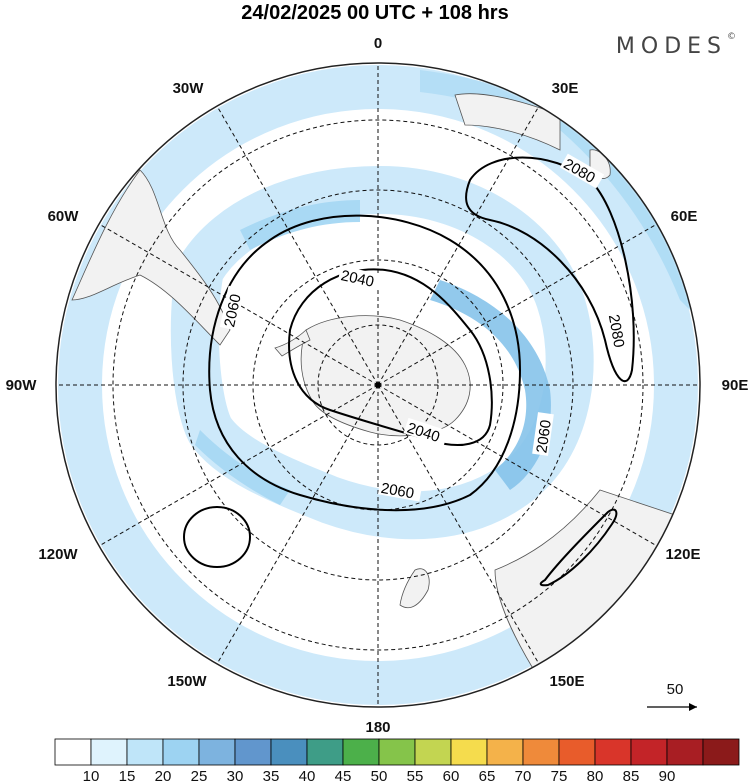  What do you see at coordinates (217, 537) in the screenshot?
I see `contour-closed-sw` at bounding box center [217, 537].